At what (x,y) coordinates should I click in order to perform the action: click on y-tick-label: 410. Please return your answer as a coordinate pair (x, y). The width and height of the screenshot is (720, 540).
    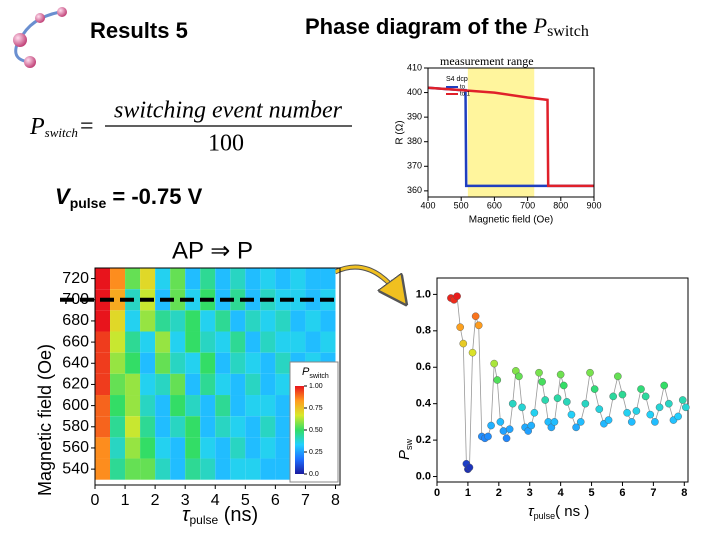
    Looking at the image, I should click on (414, 67).